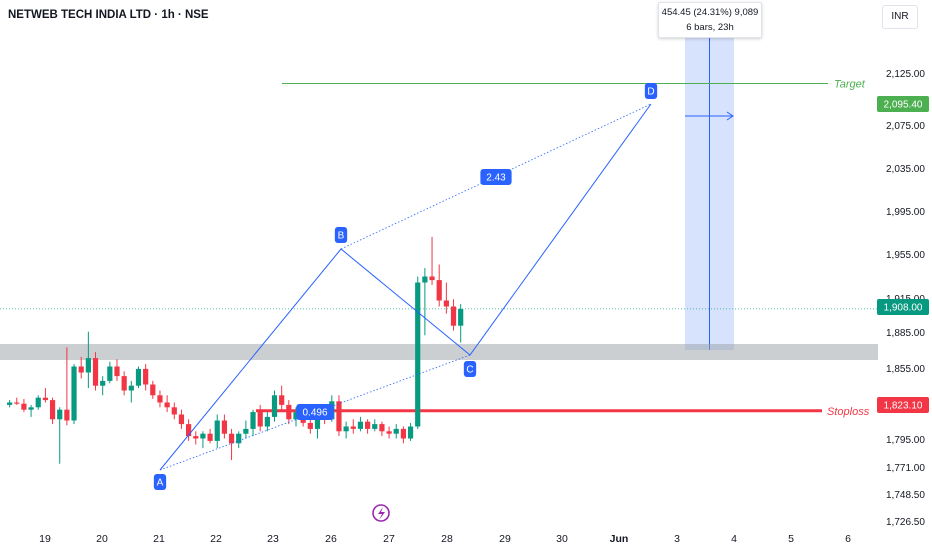  I want to click on point-b-badge, so click(341, 235).